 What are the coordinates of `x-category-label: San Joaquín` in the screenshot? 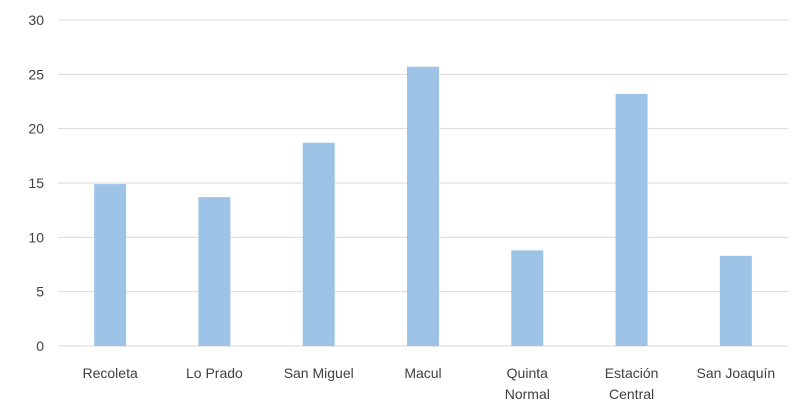 It's located at (736, 373).